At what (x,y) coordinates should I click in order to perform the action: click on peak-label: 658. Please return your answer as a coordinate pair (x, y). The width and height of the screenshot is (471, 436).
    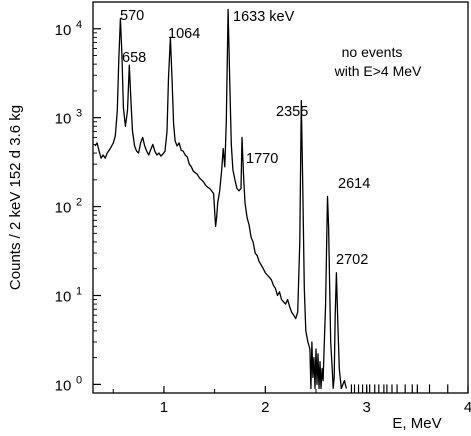
    Looking at the image, I should click on (134, 58).